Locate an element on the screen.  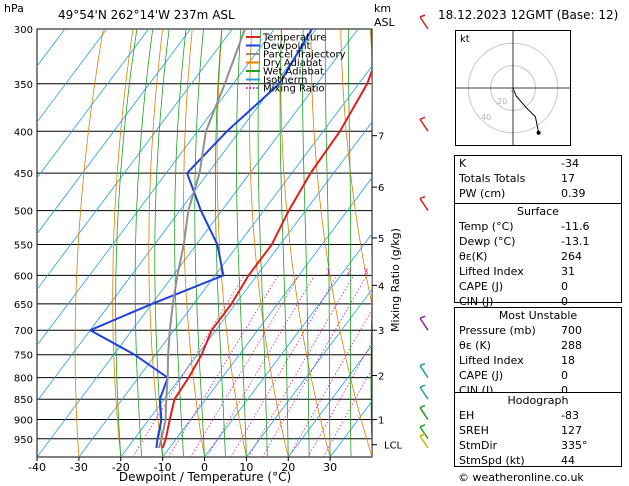
most-unstable-row: θε (K) 288 is located at coordinates (520, 345).